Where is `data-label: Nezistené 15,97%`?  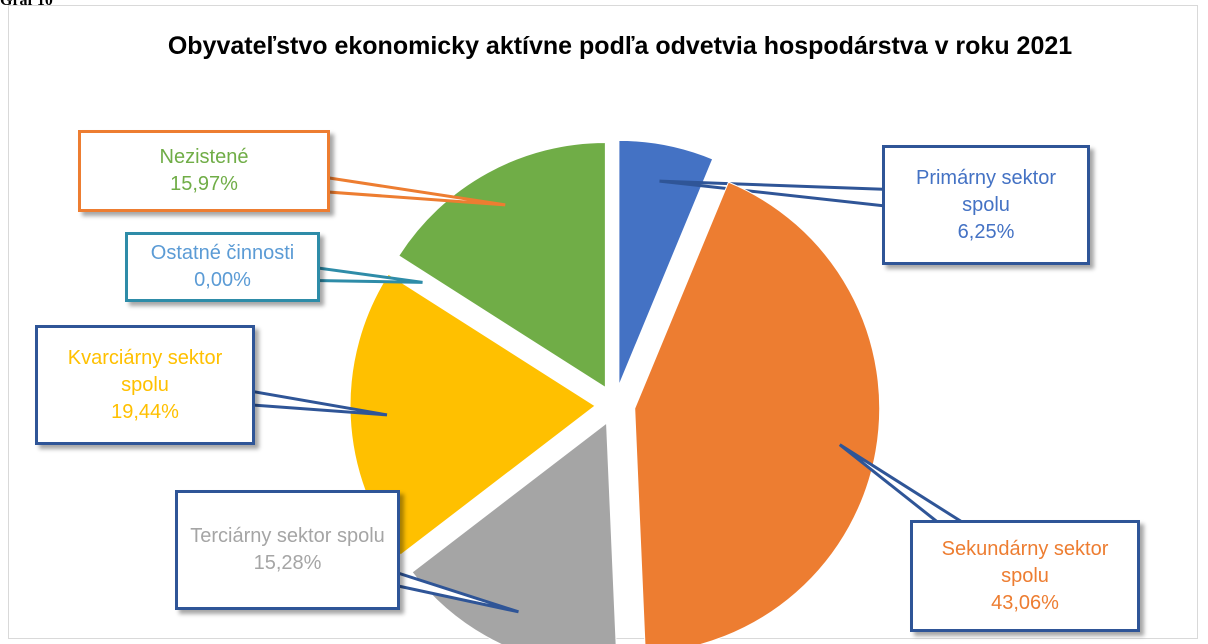
data-label: Nezistené 15,97% is located at coordinates (204, 171).